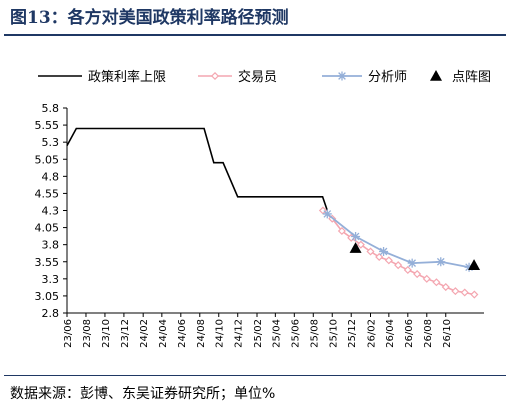 The image size is (510, 414). What do you see at coordinates (364, 77) in the screenshot?
I see `legend-item-2: 分析师` at bounding box center [364, 77].